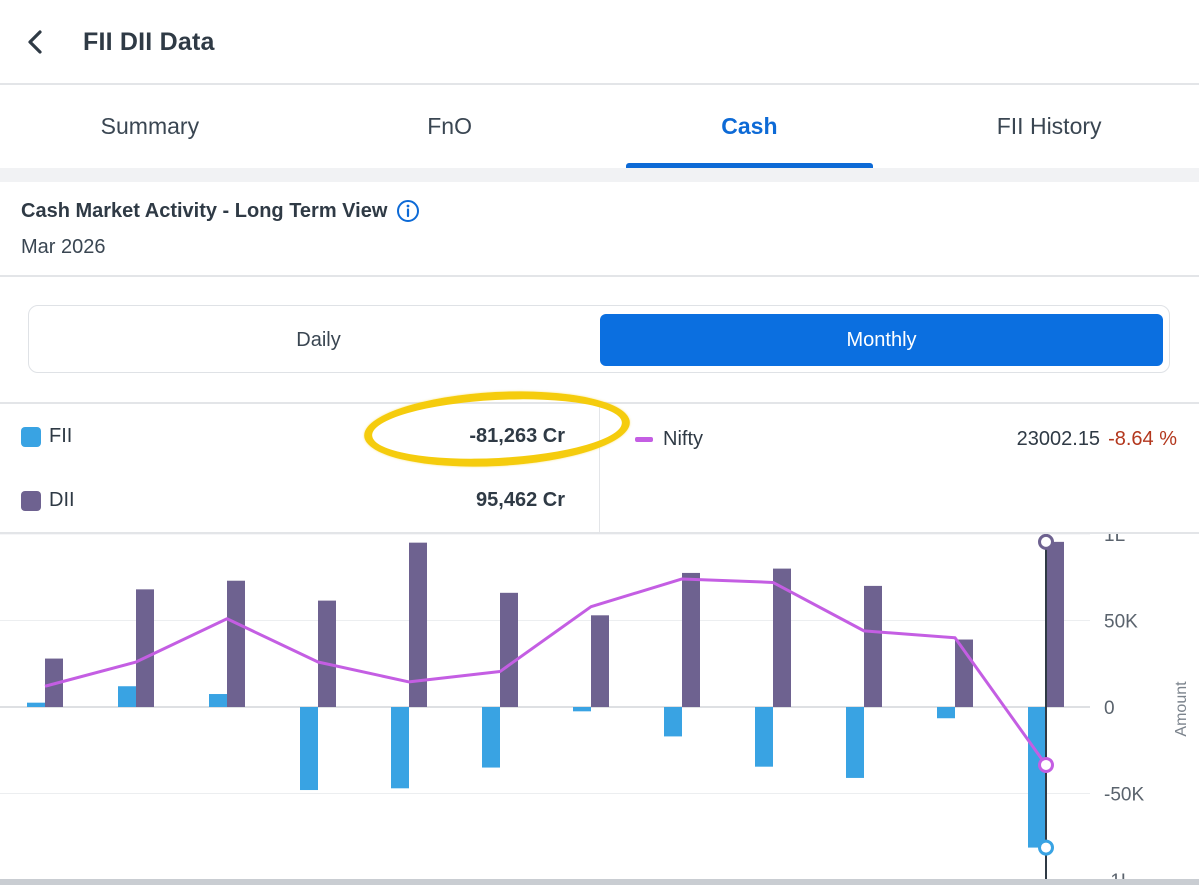  What do you see at coordinates (599, 882) in the screenshot?
I see `bottom-strip` at bounding box center [599, 882].